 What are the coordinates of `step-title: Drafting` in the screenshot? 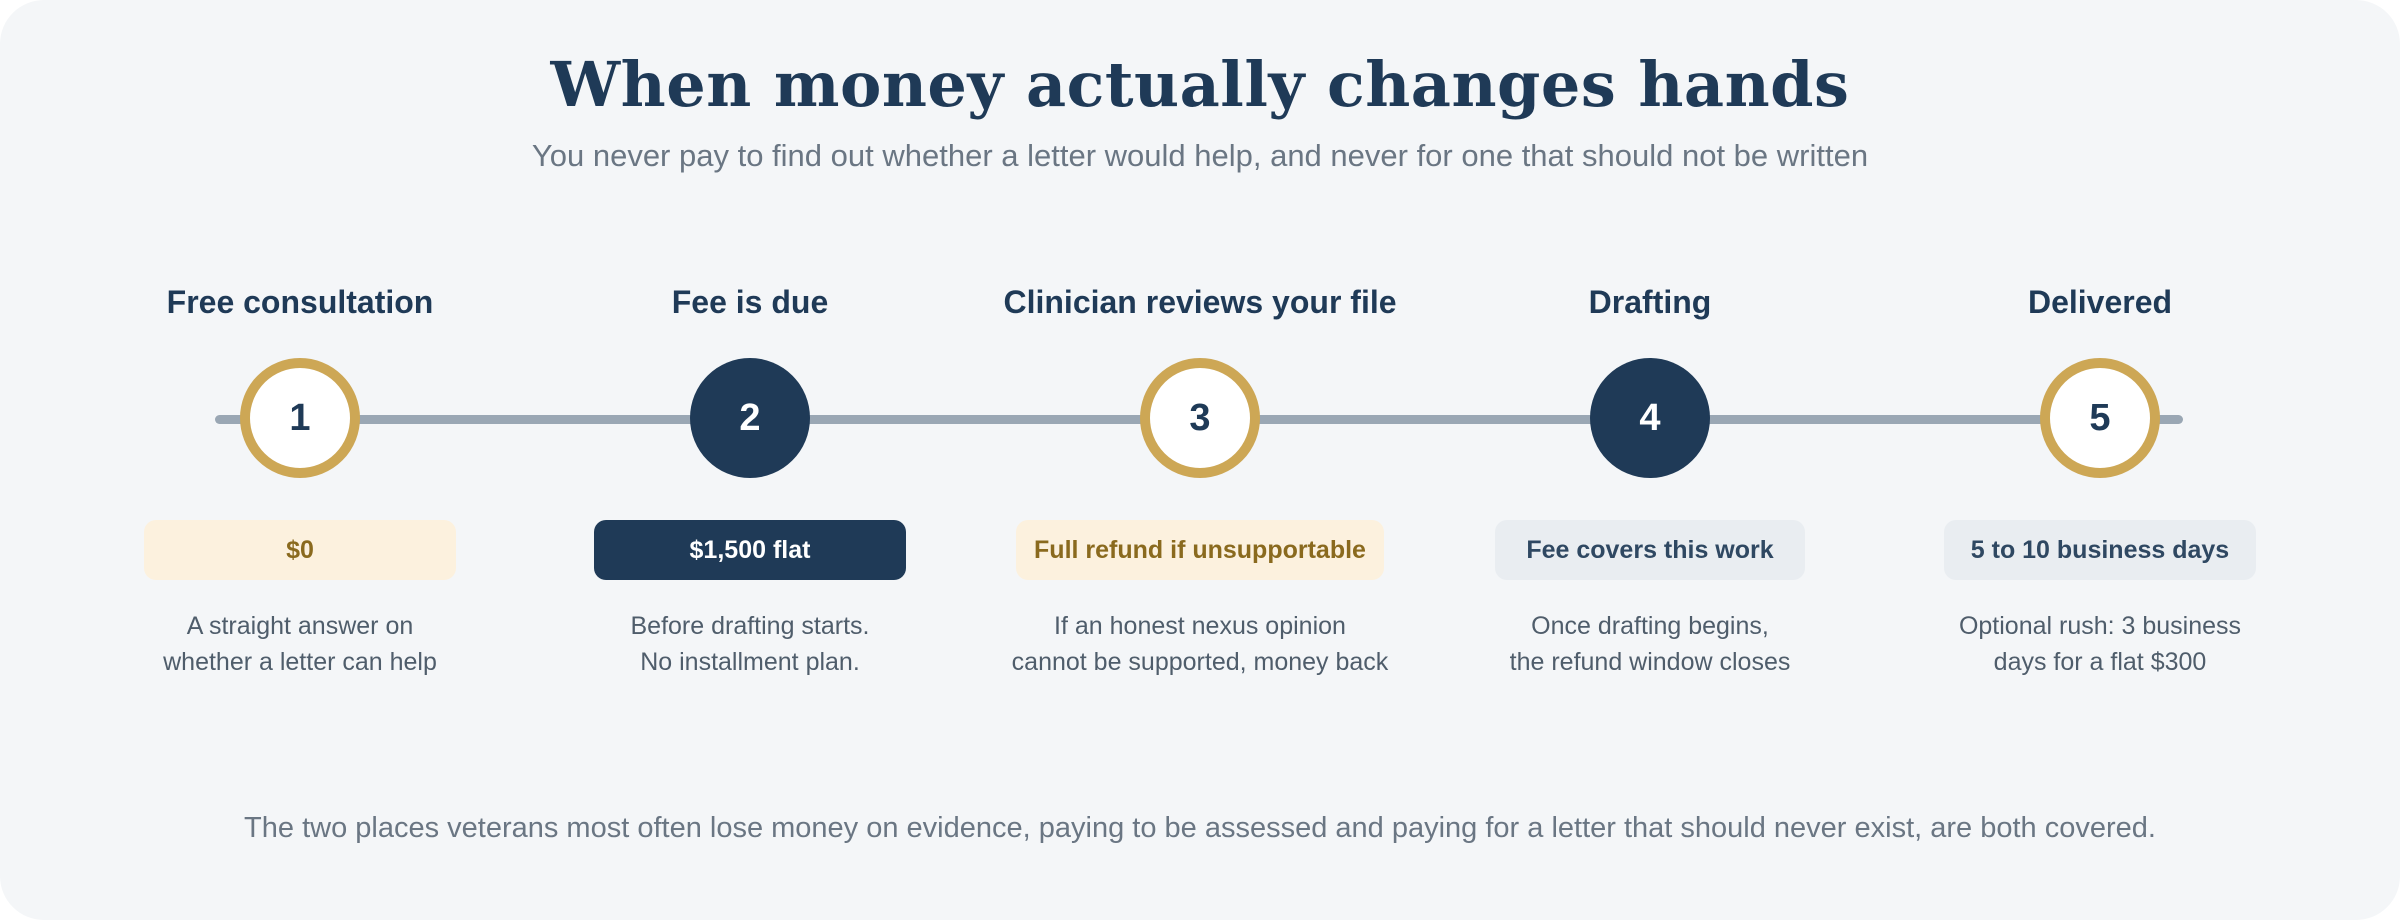 It's located at (1650, 302).